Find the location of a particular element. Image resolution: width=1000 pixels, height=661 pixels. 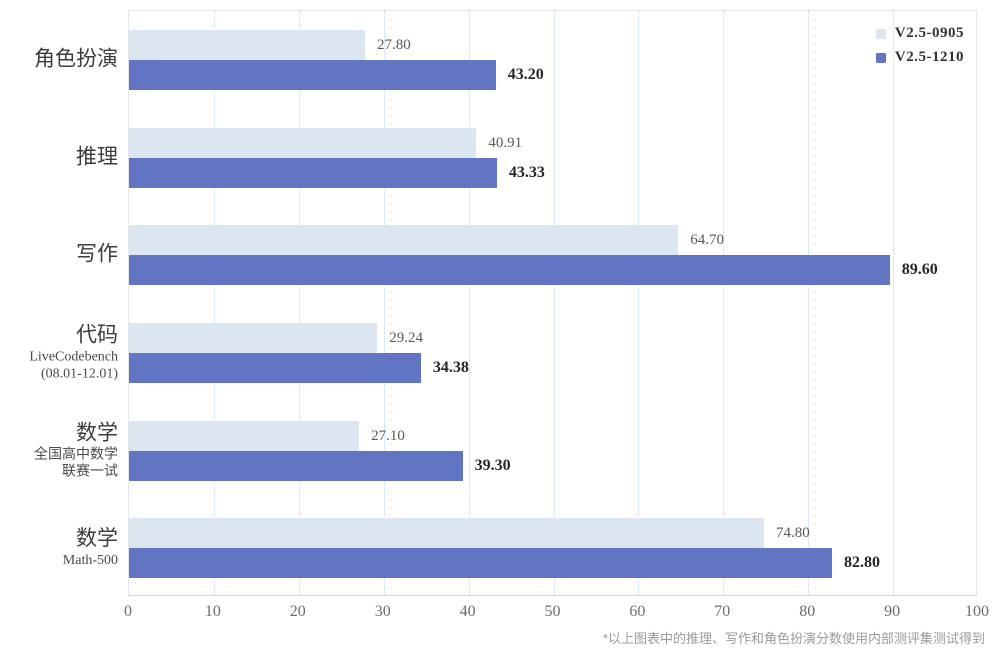

legend-item-v2-5-1210: V2.5-1210 is located at coordinates (919, 57).